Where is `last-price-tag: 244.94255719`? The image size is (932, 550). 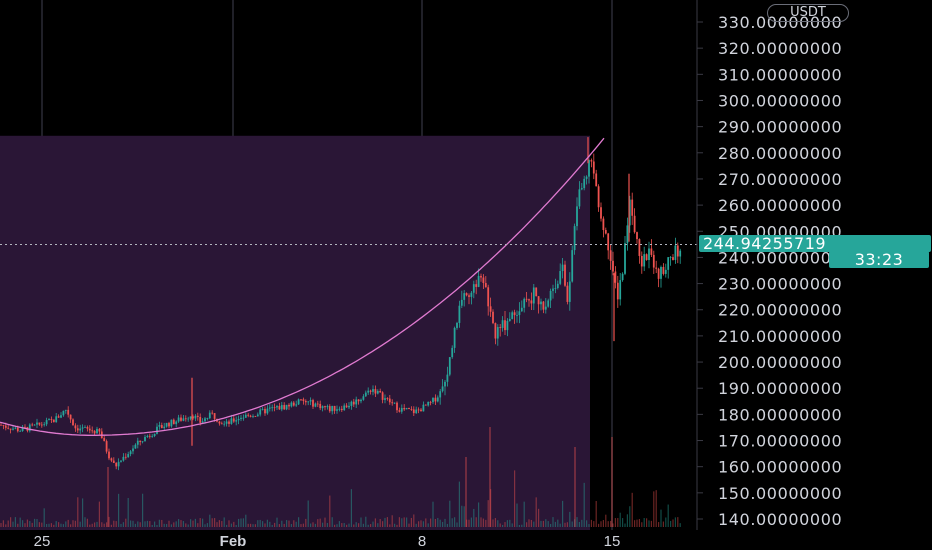 last-price-tag: 244.94255719 is located at coordinates (815, 244).